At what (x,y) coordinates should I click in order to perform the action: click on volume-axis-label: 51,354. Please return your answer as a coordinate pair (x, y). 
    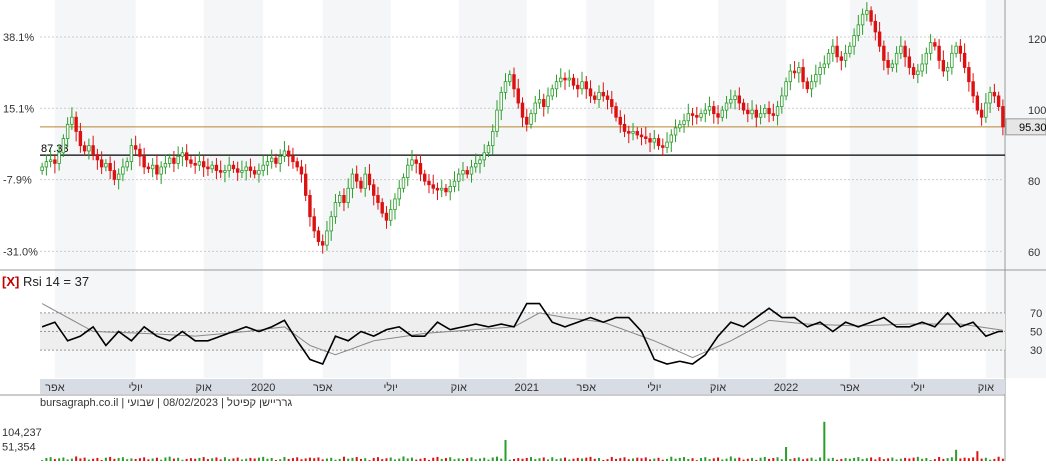
    Looking at the image, I should click on (19, 448).